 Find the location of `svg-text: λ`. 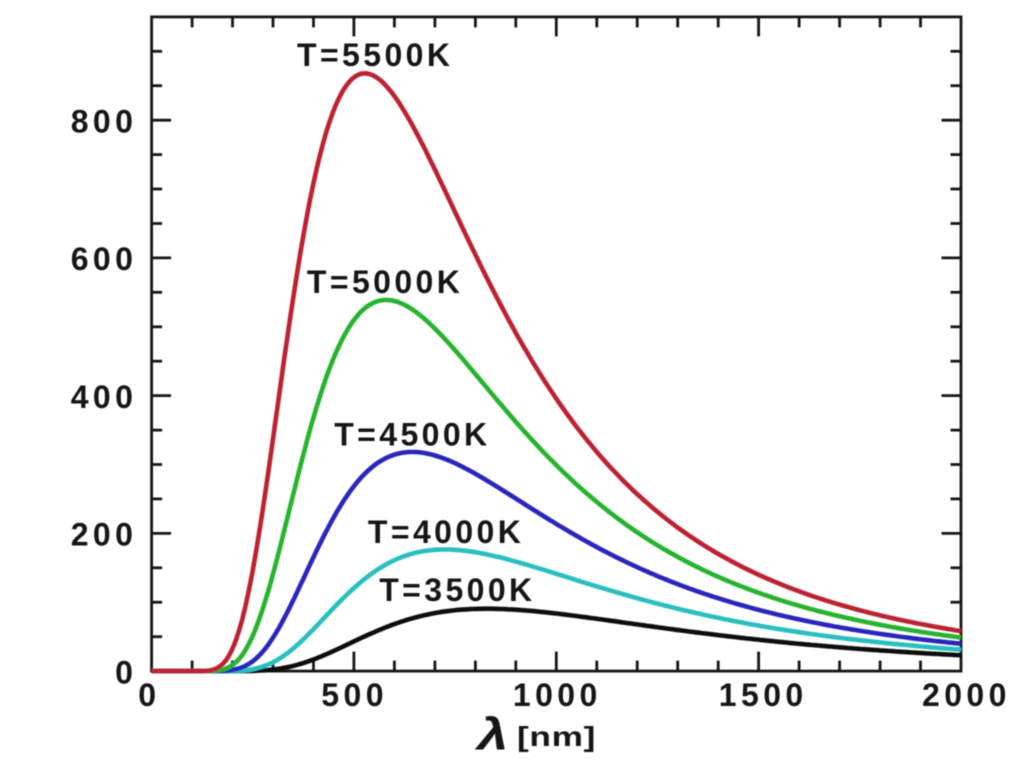

svg-text: λ is located at coordinates (491, 734).